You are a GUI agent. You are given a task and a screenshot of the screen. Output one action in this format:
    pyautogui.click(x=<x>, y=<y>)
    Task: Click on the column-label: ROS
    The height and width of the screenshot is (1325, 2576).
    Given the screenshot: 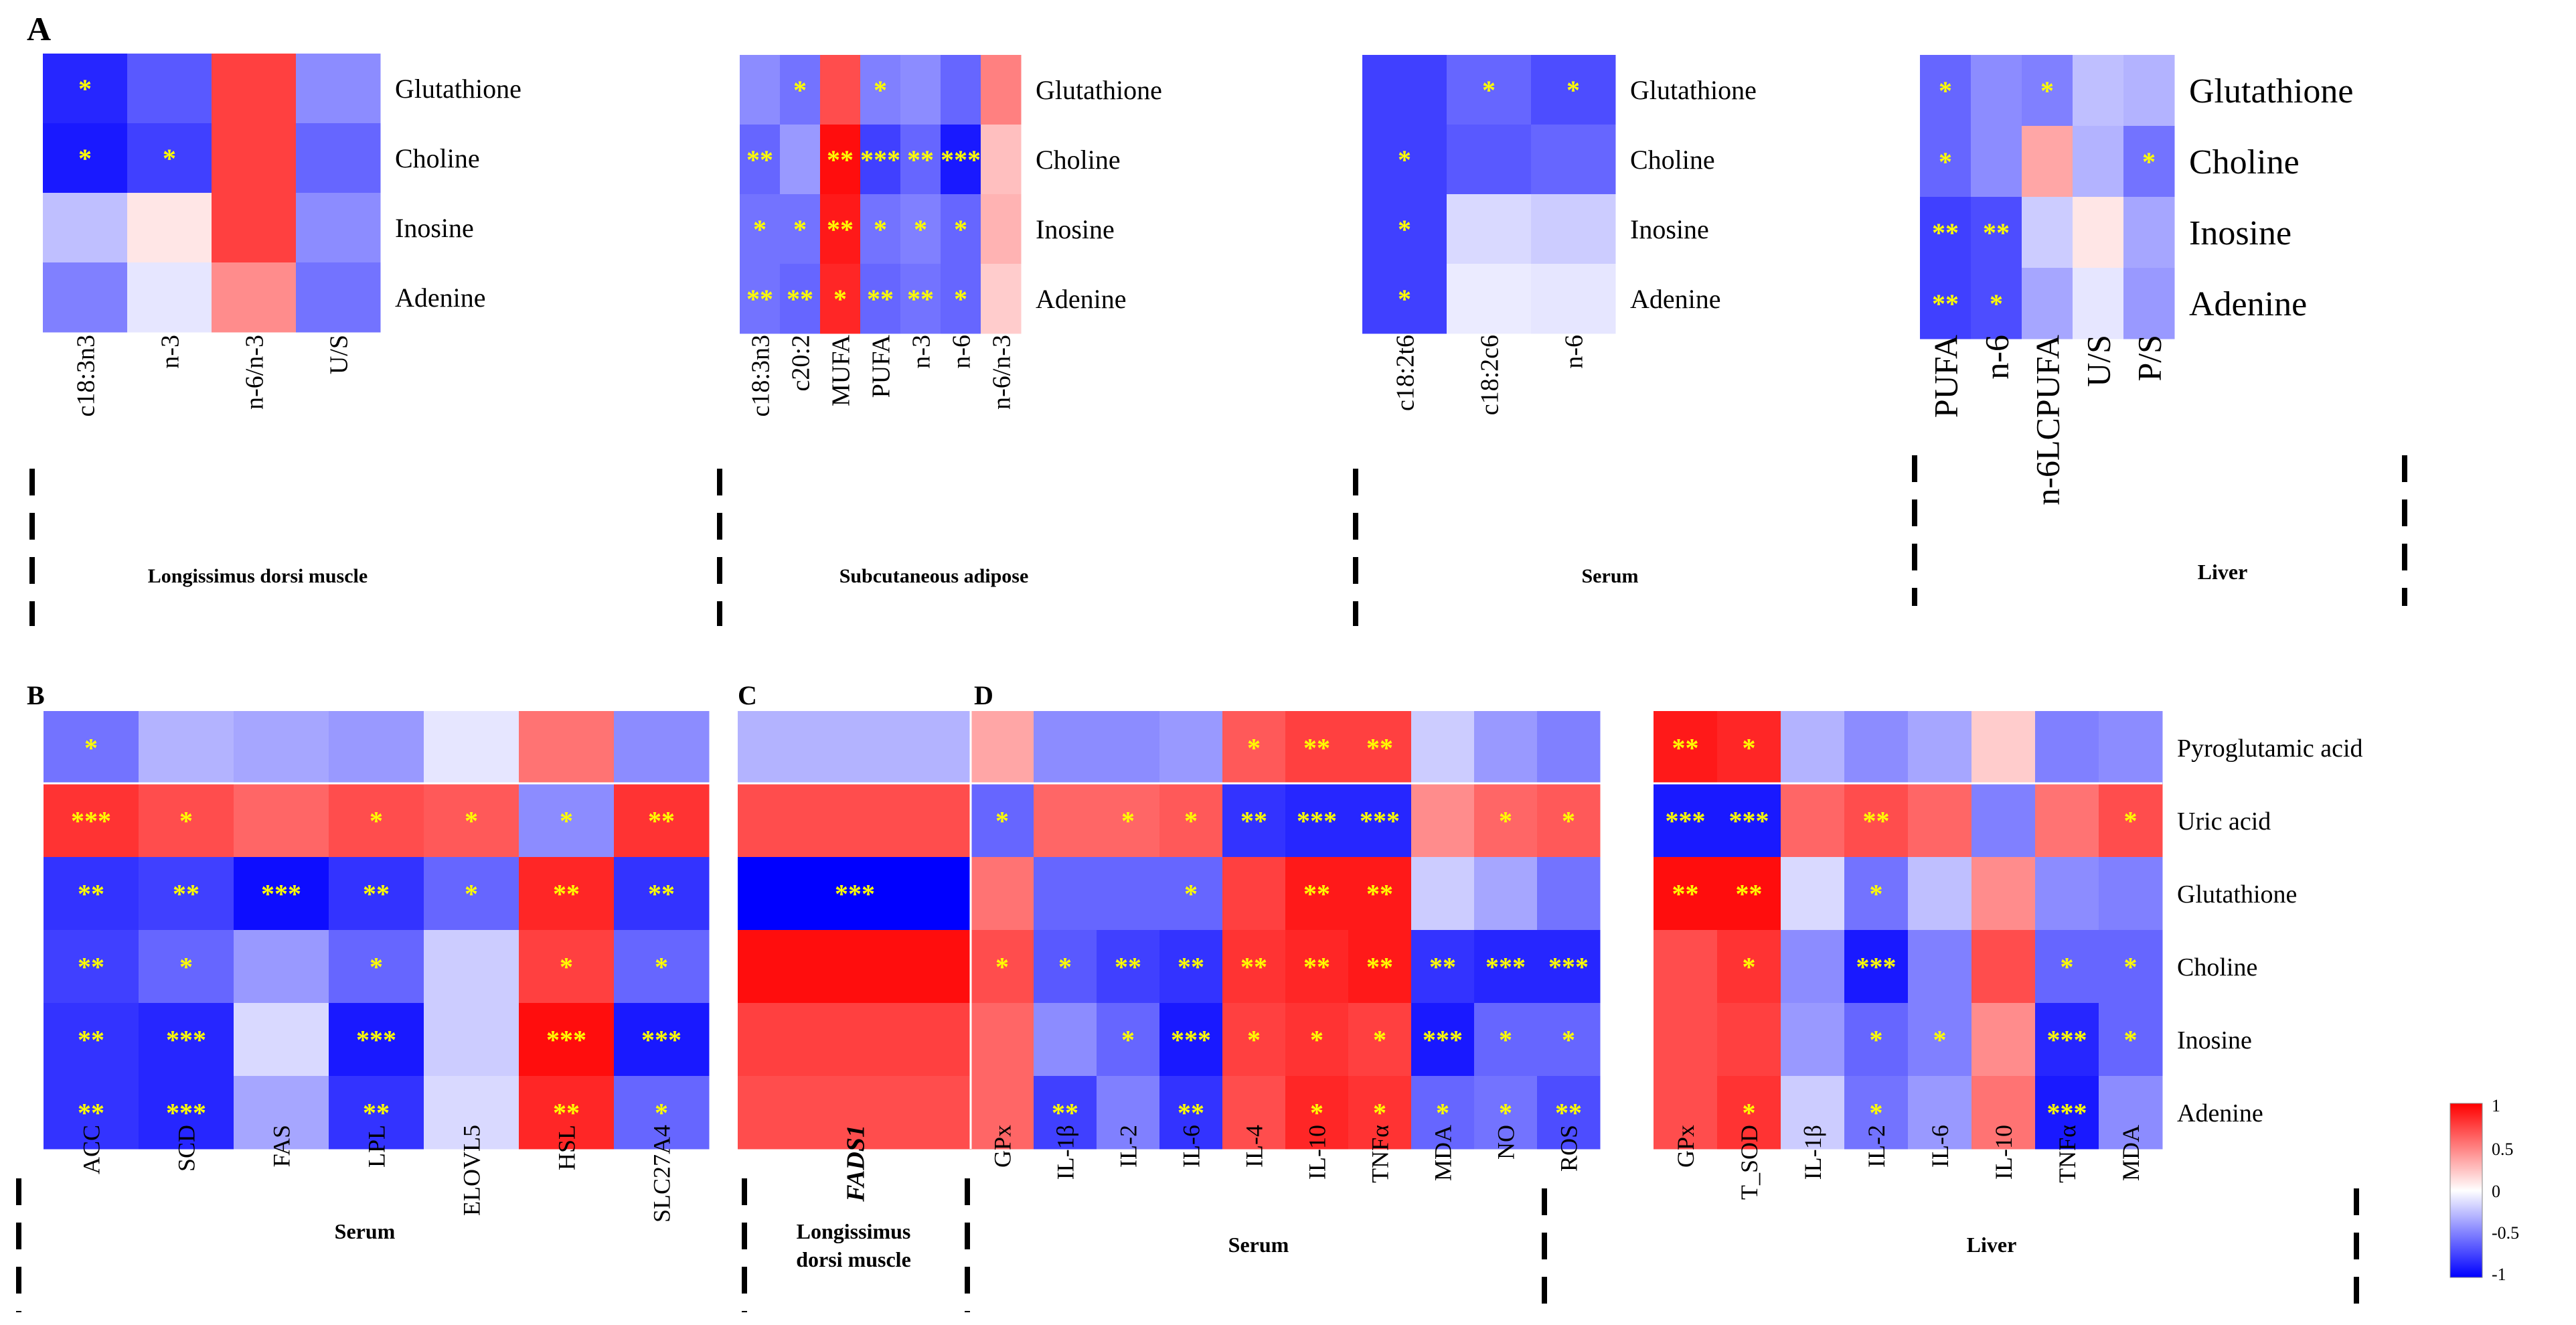 What is the action you would take?
    pyautogui.click(x=1570, y=1148)
    